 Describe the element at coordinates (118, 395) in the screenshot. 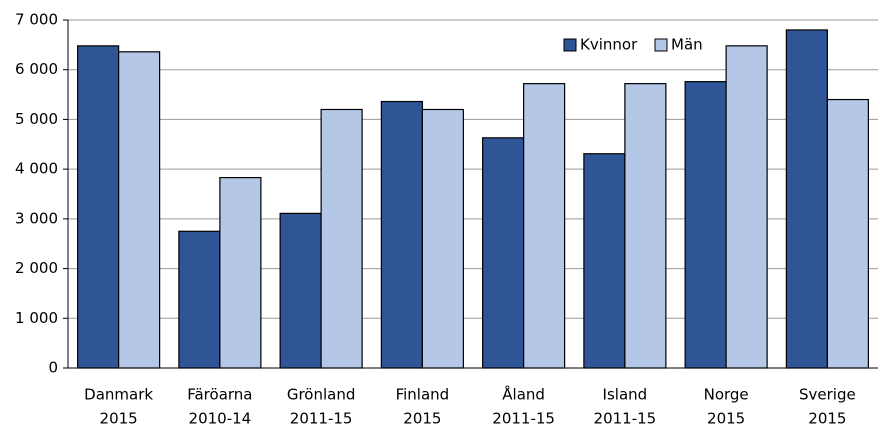

I see `x-tick-label: Danmark` at that location.